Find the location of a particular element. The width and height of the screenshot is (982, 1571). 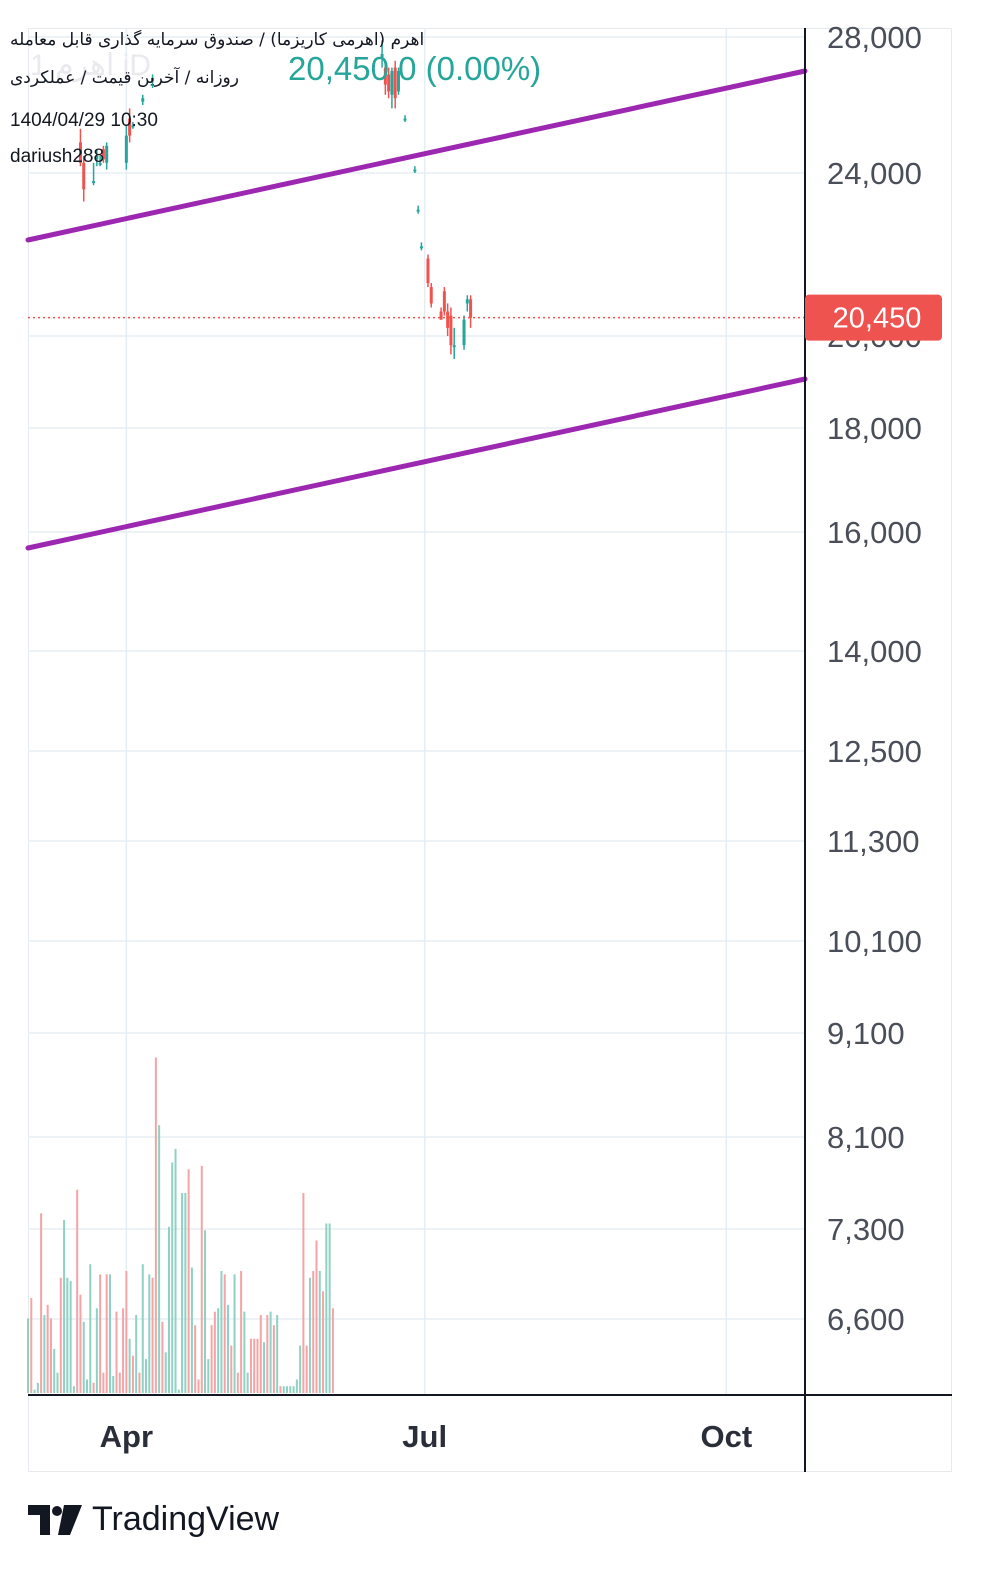

volume-pane is located at coordinates (180, 1225).